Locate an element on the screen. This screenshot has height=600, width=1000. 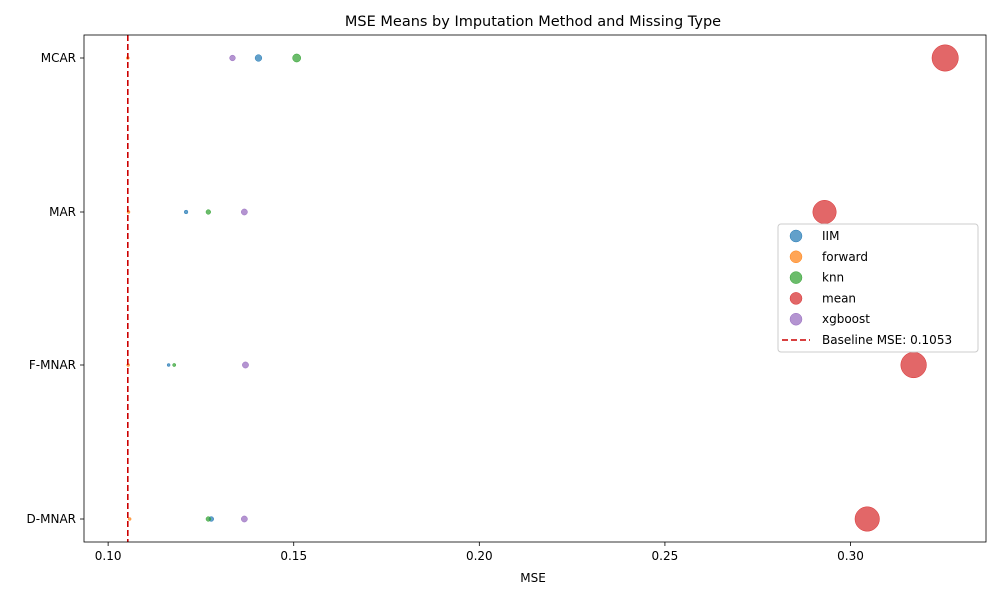
legend-frame is located at coordinates (878, 288).